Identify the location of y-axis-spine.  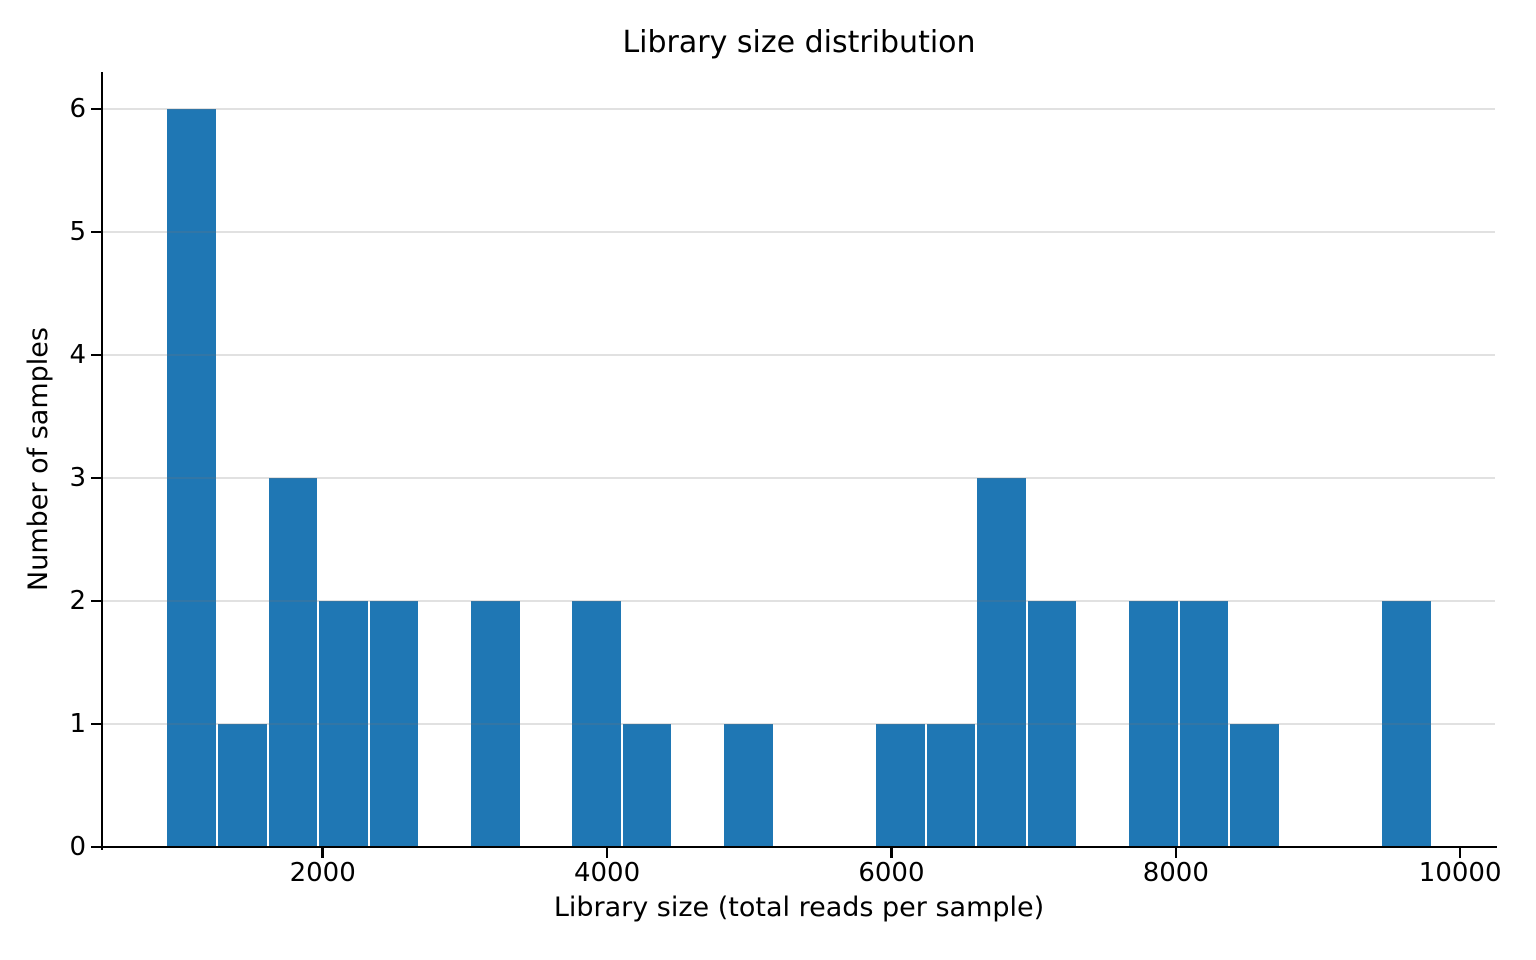
(101, 461).